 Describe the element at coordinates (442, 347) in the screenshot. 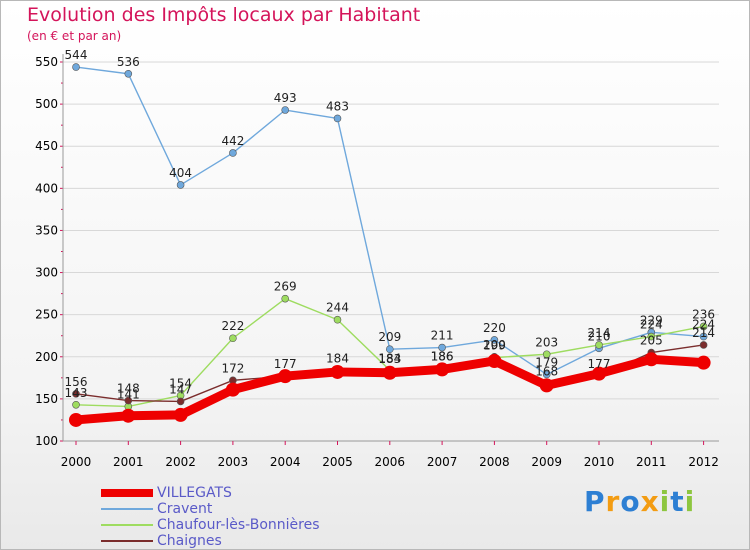

I see `point-cravent-2007` at that location.